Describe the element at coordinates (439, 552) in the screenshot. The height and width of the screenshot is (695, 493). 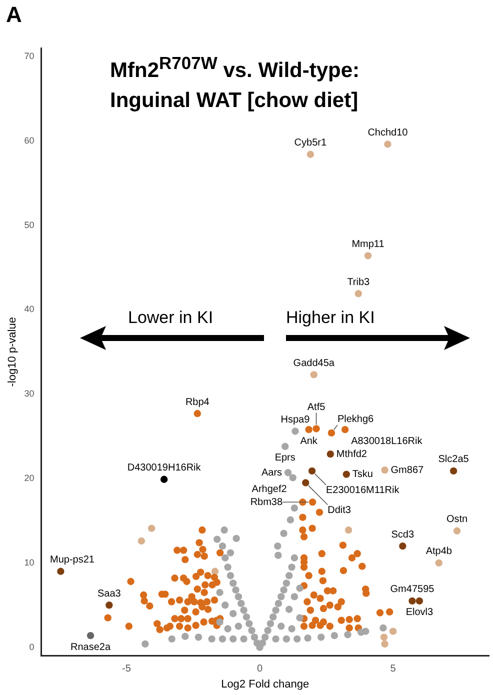
I see `annotation: Atp4b` at that location.